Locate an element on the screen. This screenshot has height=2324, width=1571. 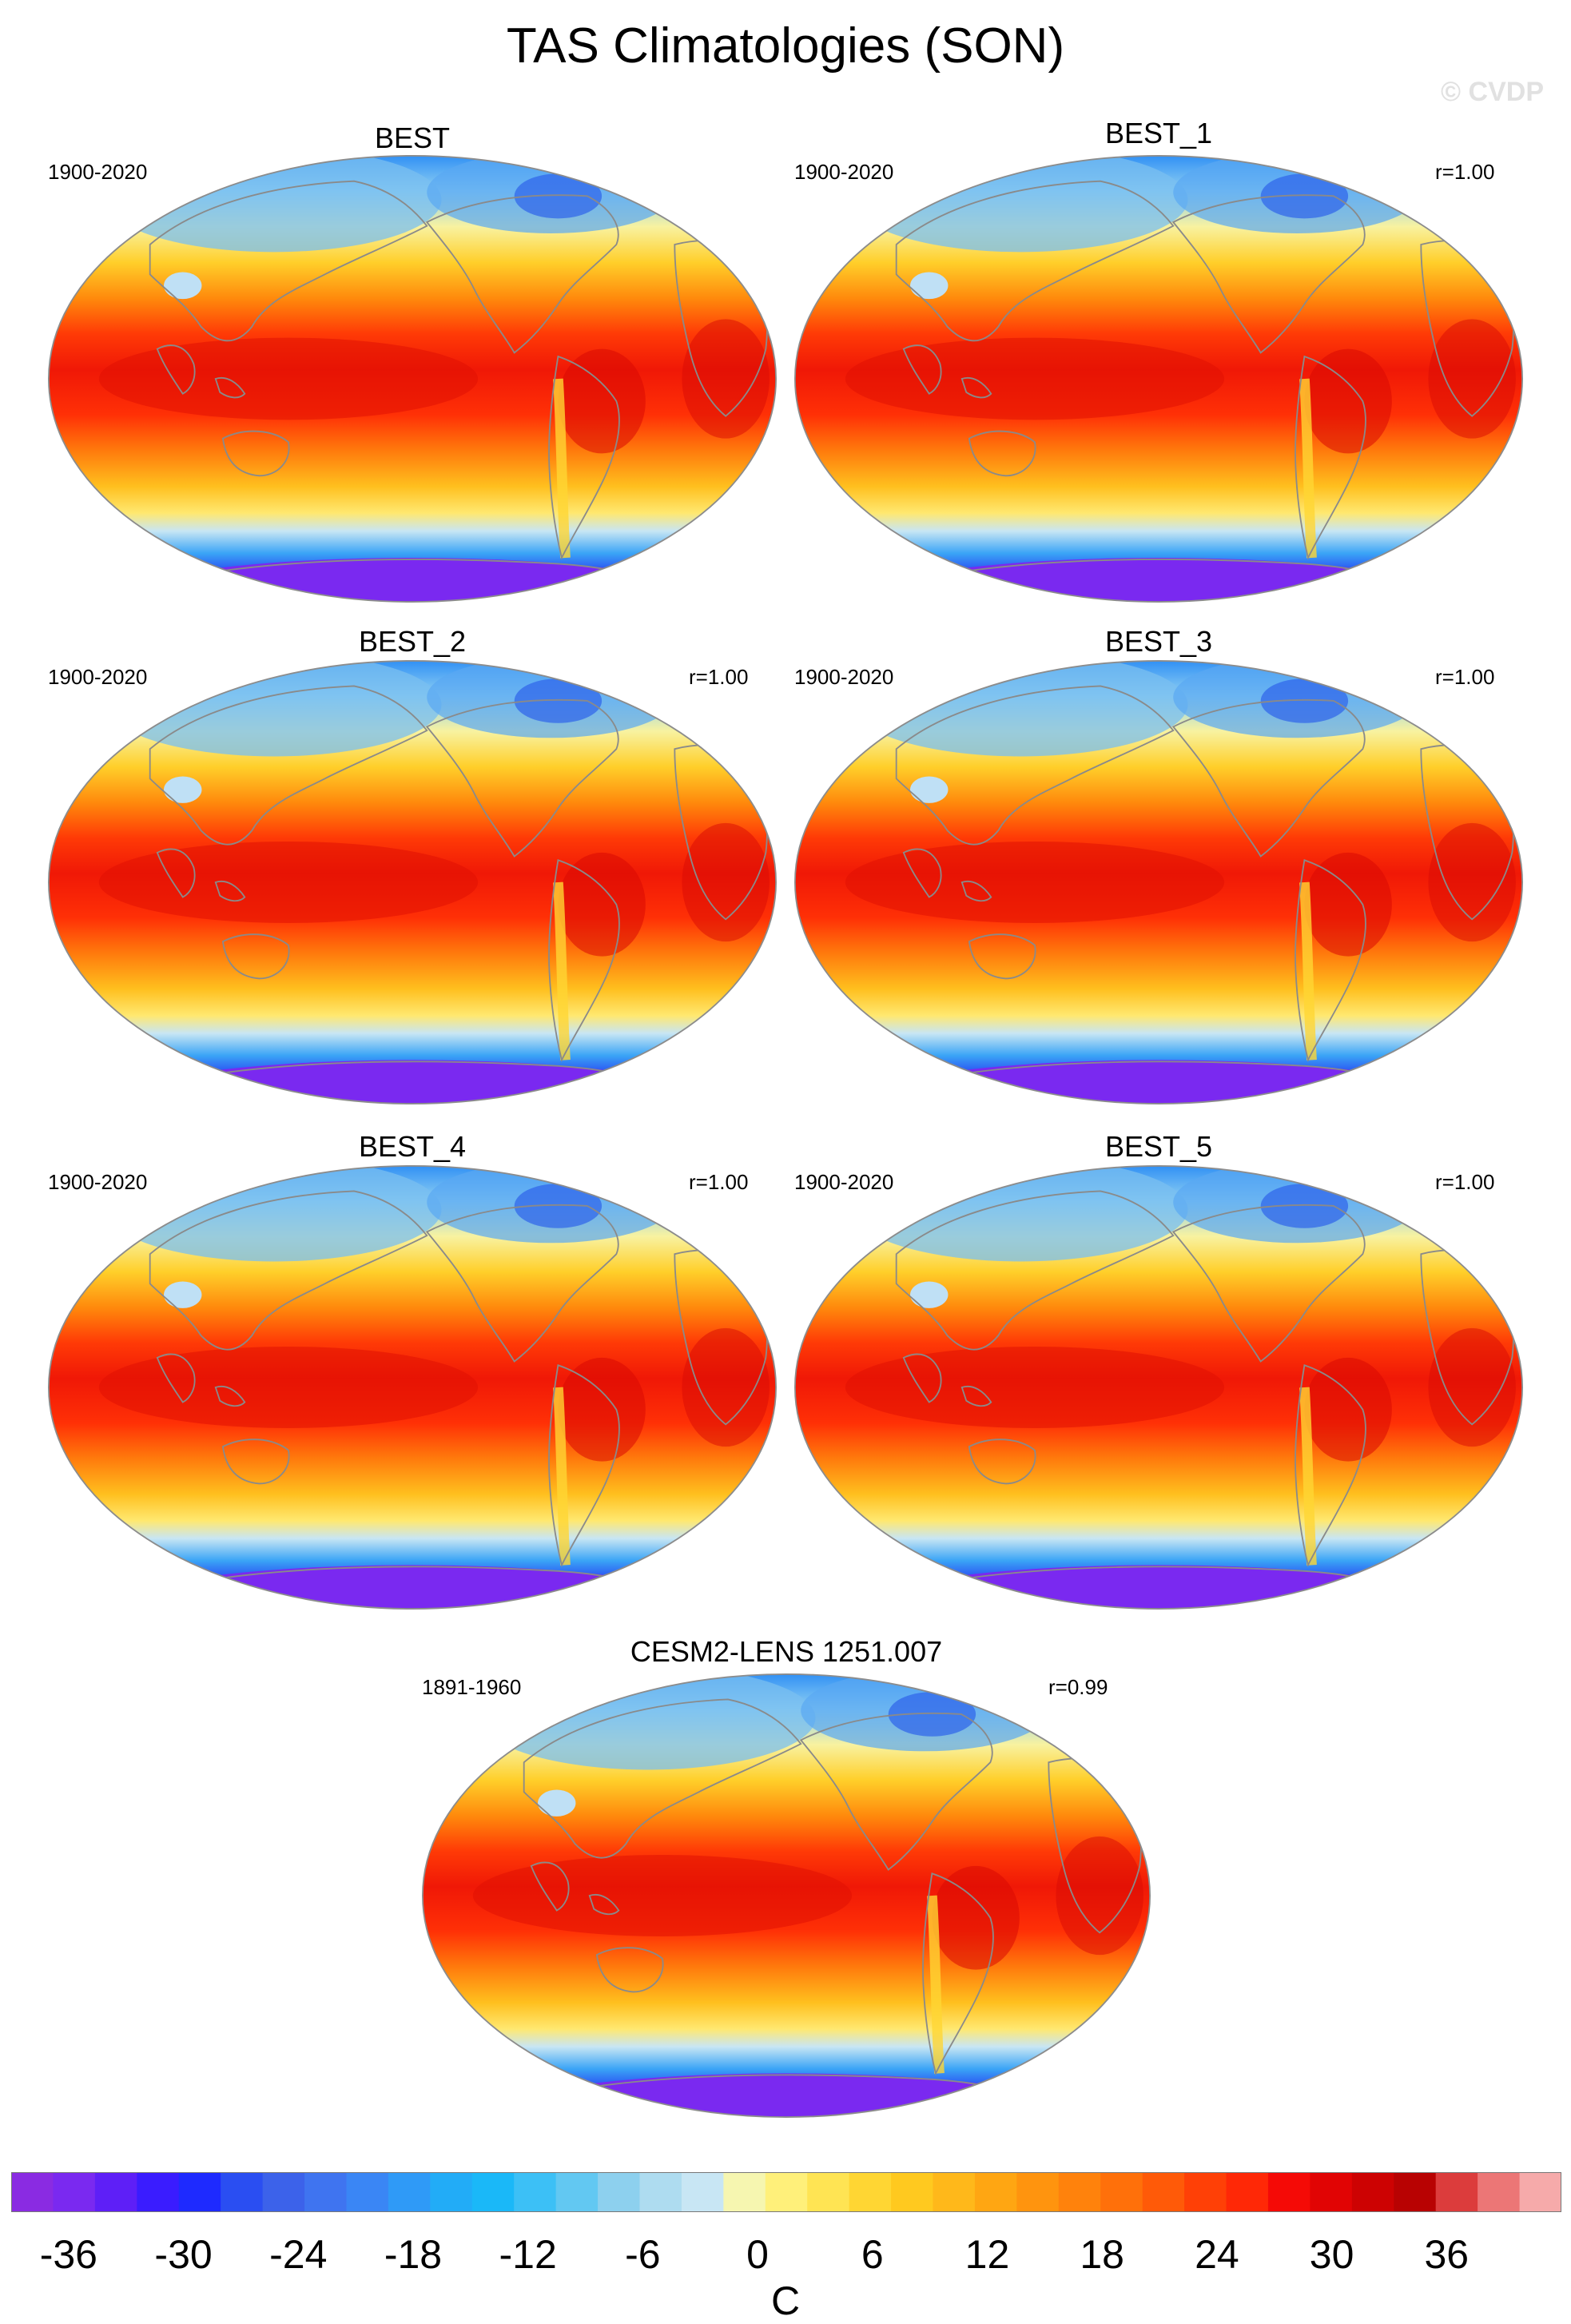
colorbar is located at coordinates (786, 2192).